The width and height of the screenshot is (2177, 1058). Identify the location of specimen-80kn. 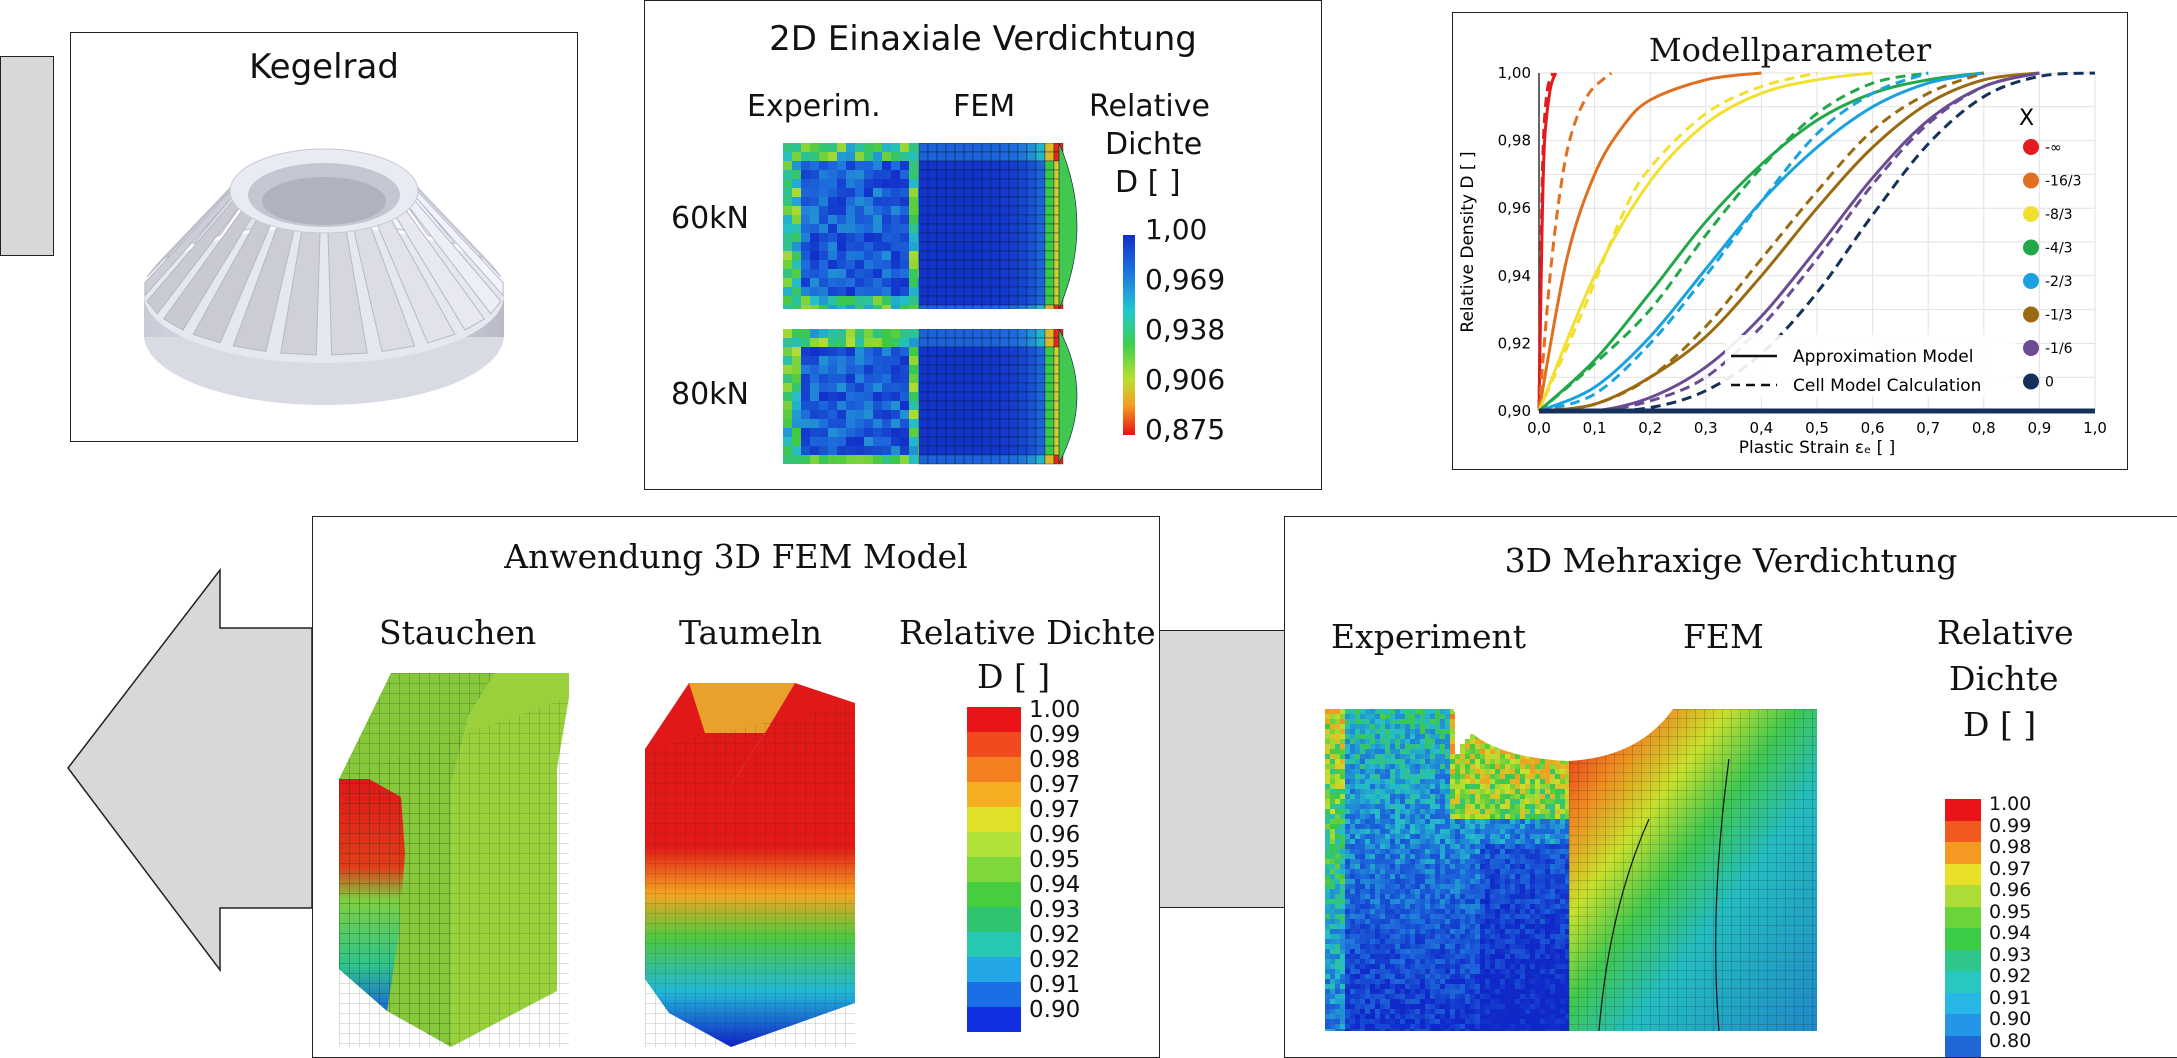
(930, 397).